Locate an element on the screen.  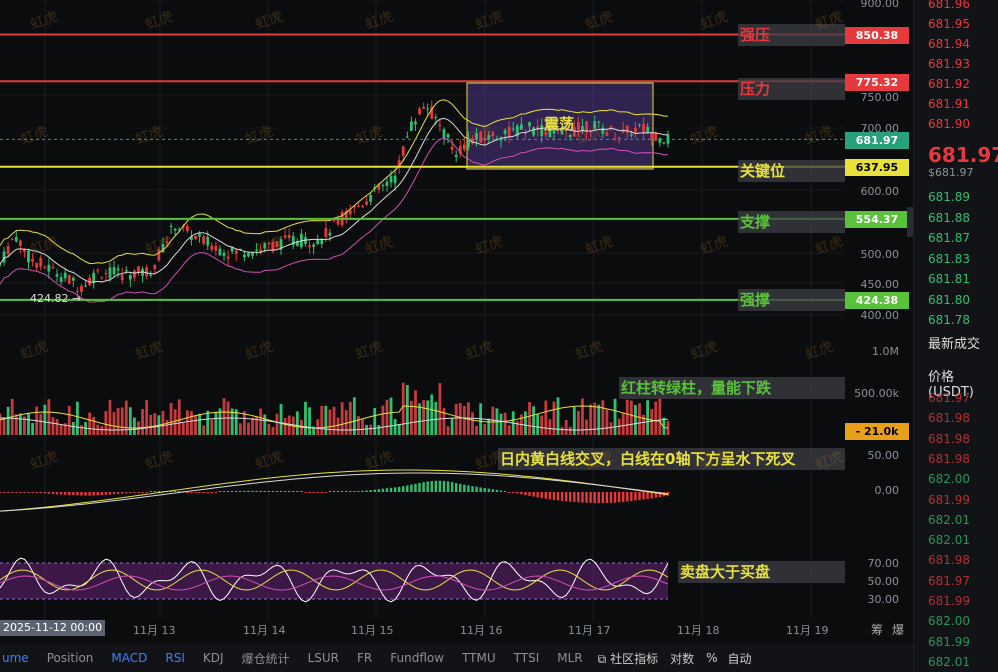
tab-liquidation: 爆仓统计 is located at coordinates (265, 658).